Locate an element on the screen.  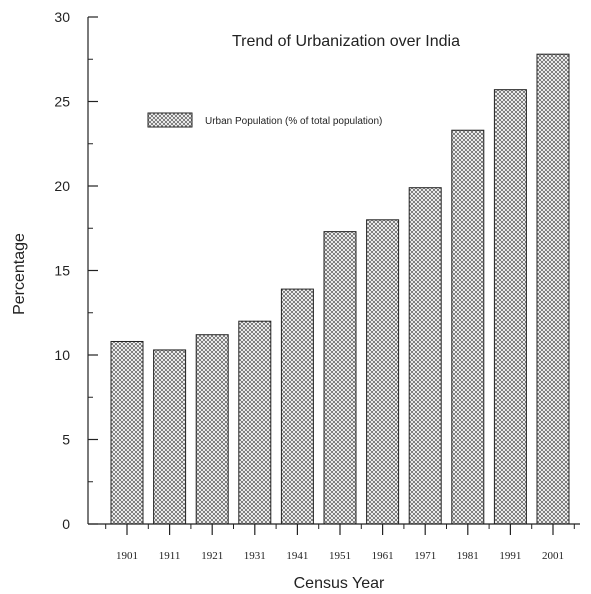
legend-label: Urban Population (% of total population) is located at coordinates (293, 121).